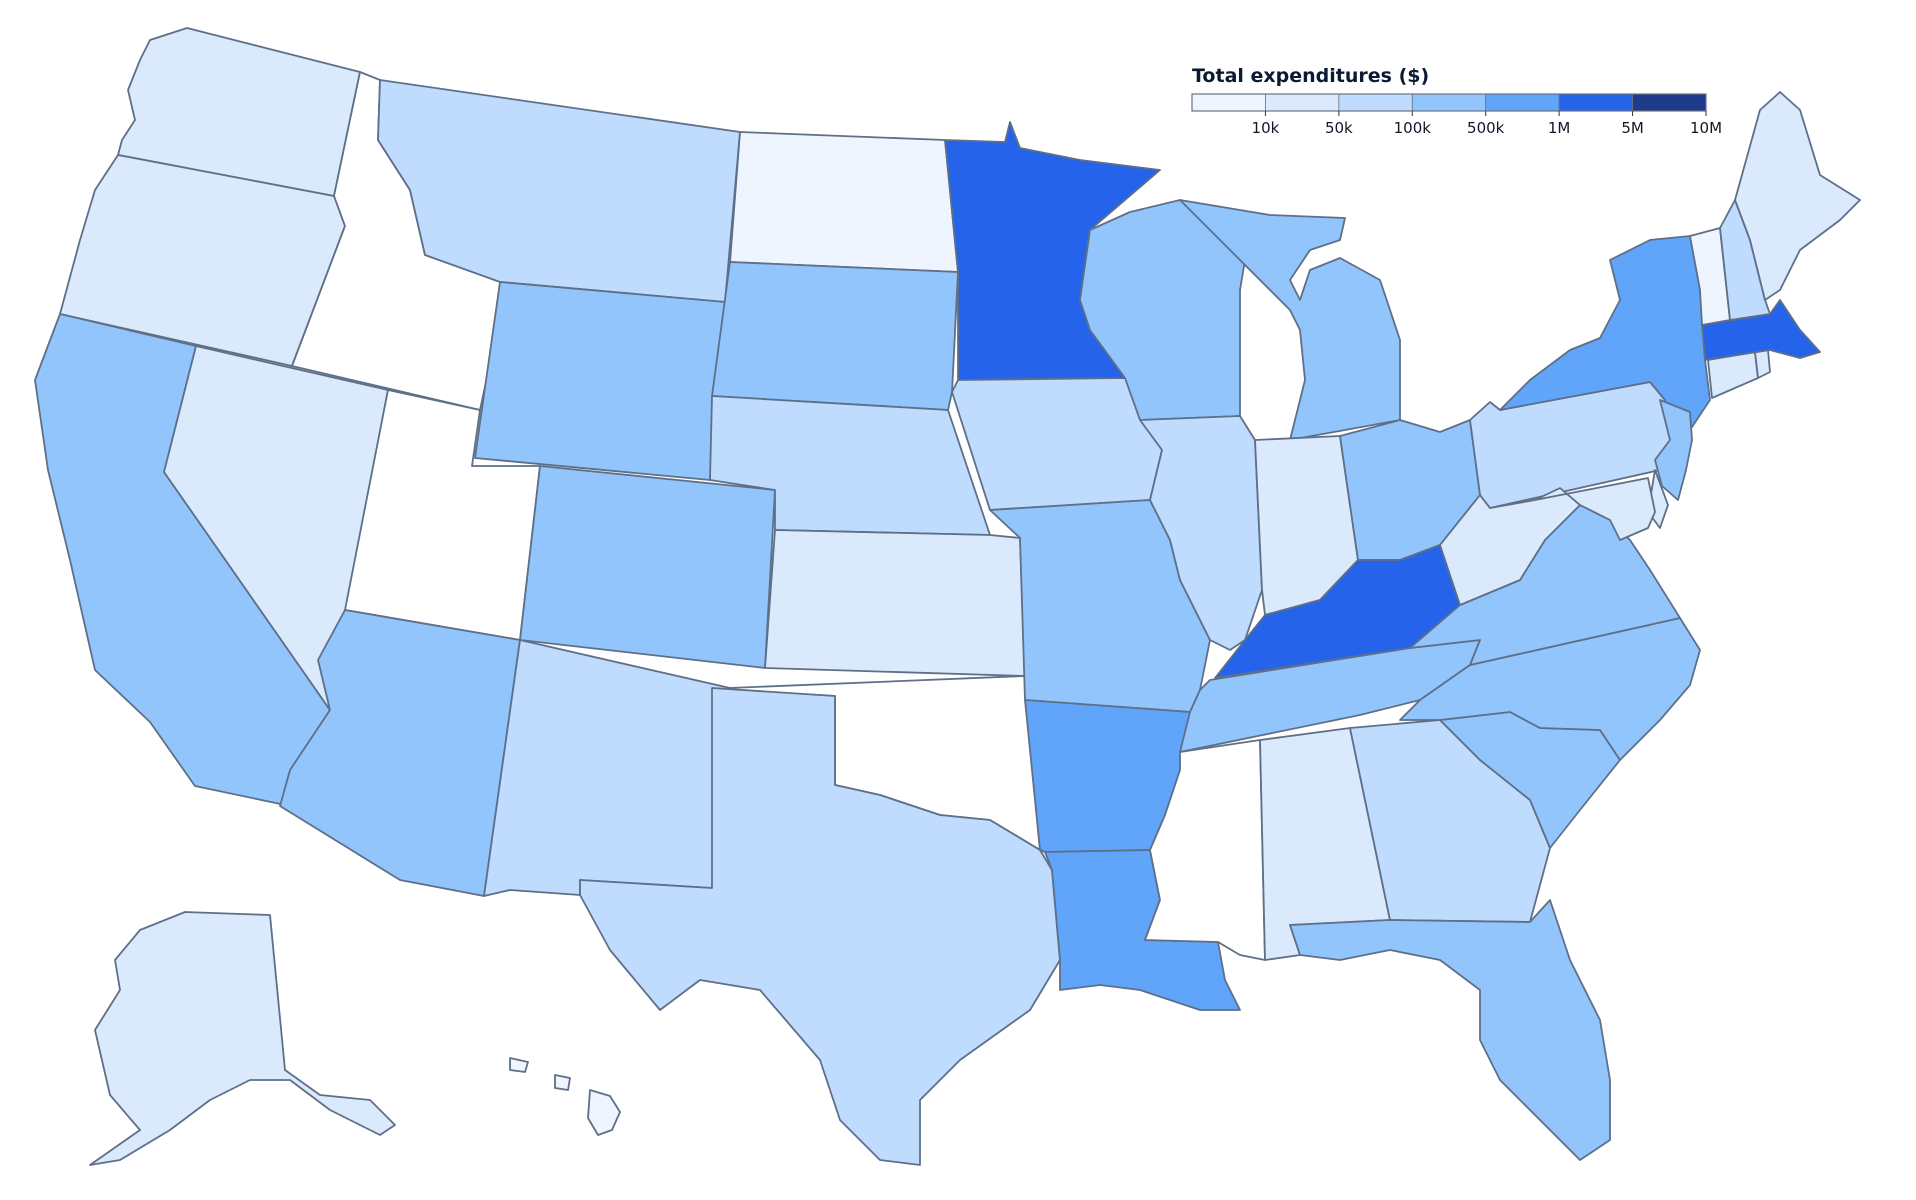 The height and width of the screenshot is (1200, 1916). What do you see at coordinates (1266, 128) in the screenshot?
I see `legend-tick-label: 10k` at bounding box center [1266, 128].